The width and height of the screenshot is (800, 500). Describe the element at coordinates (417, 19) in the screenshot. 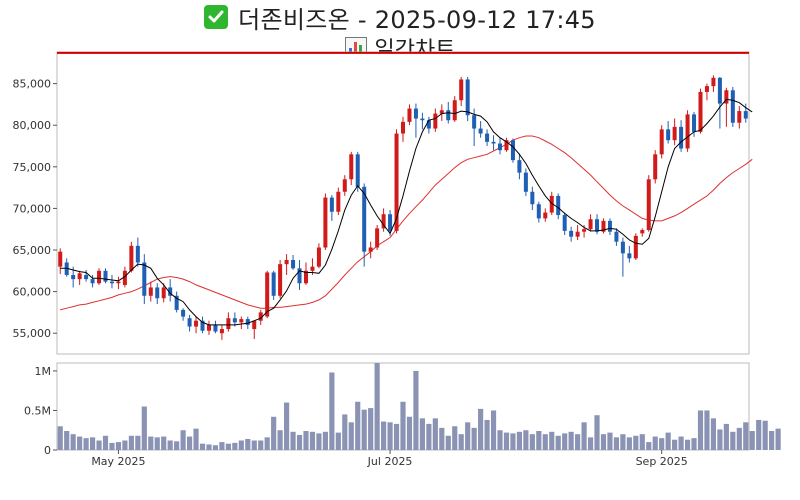

I see `chart-title: 더존비즈온 - 2025-09-12 17:45` at that location.